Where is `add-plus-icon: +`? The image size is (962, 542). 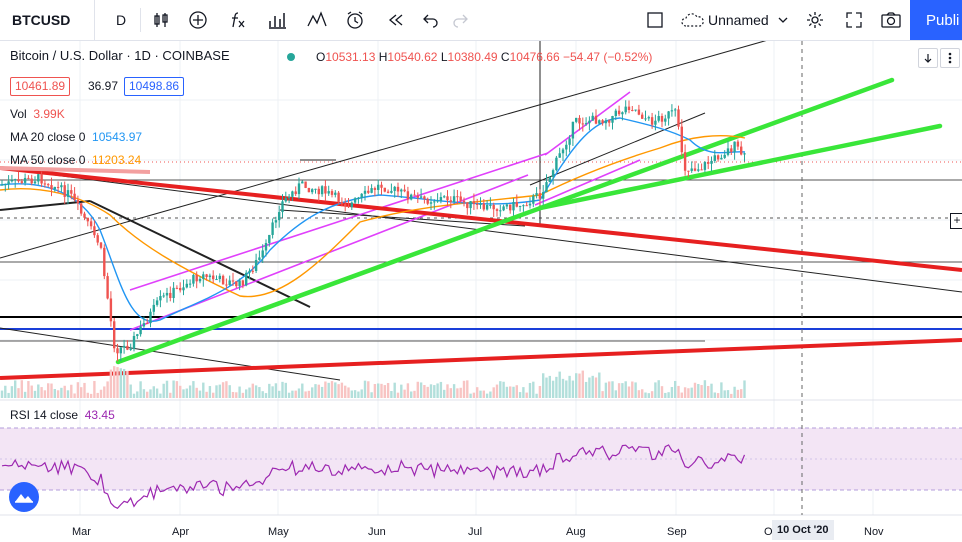 add-plus-icon: + is located at coordinates (956, 221).